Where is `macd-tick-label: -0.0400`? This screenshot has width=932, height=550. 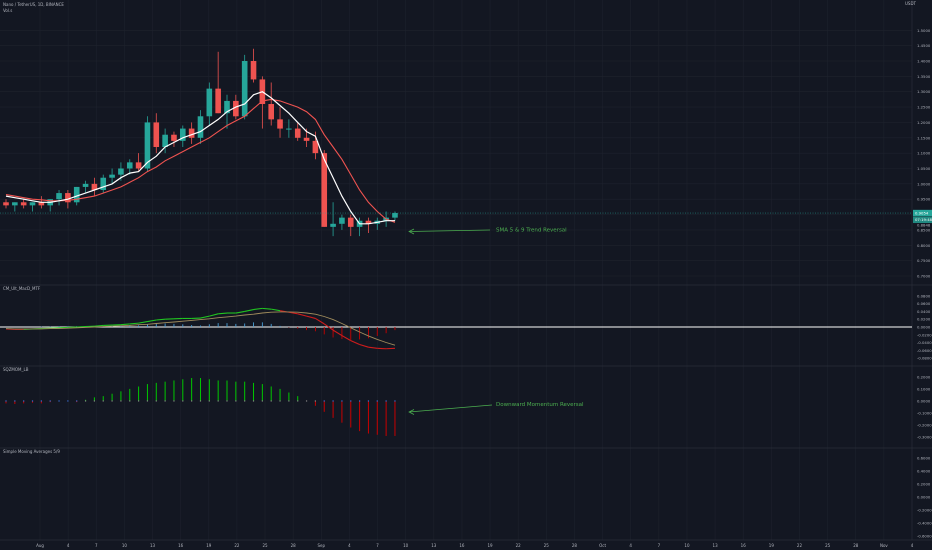 macd-tick-label: -0.0400 is located at coordinates (924, 342).